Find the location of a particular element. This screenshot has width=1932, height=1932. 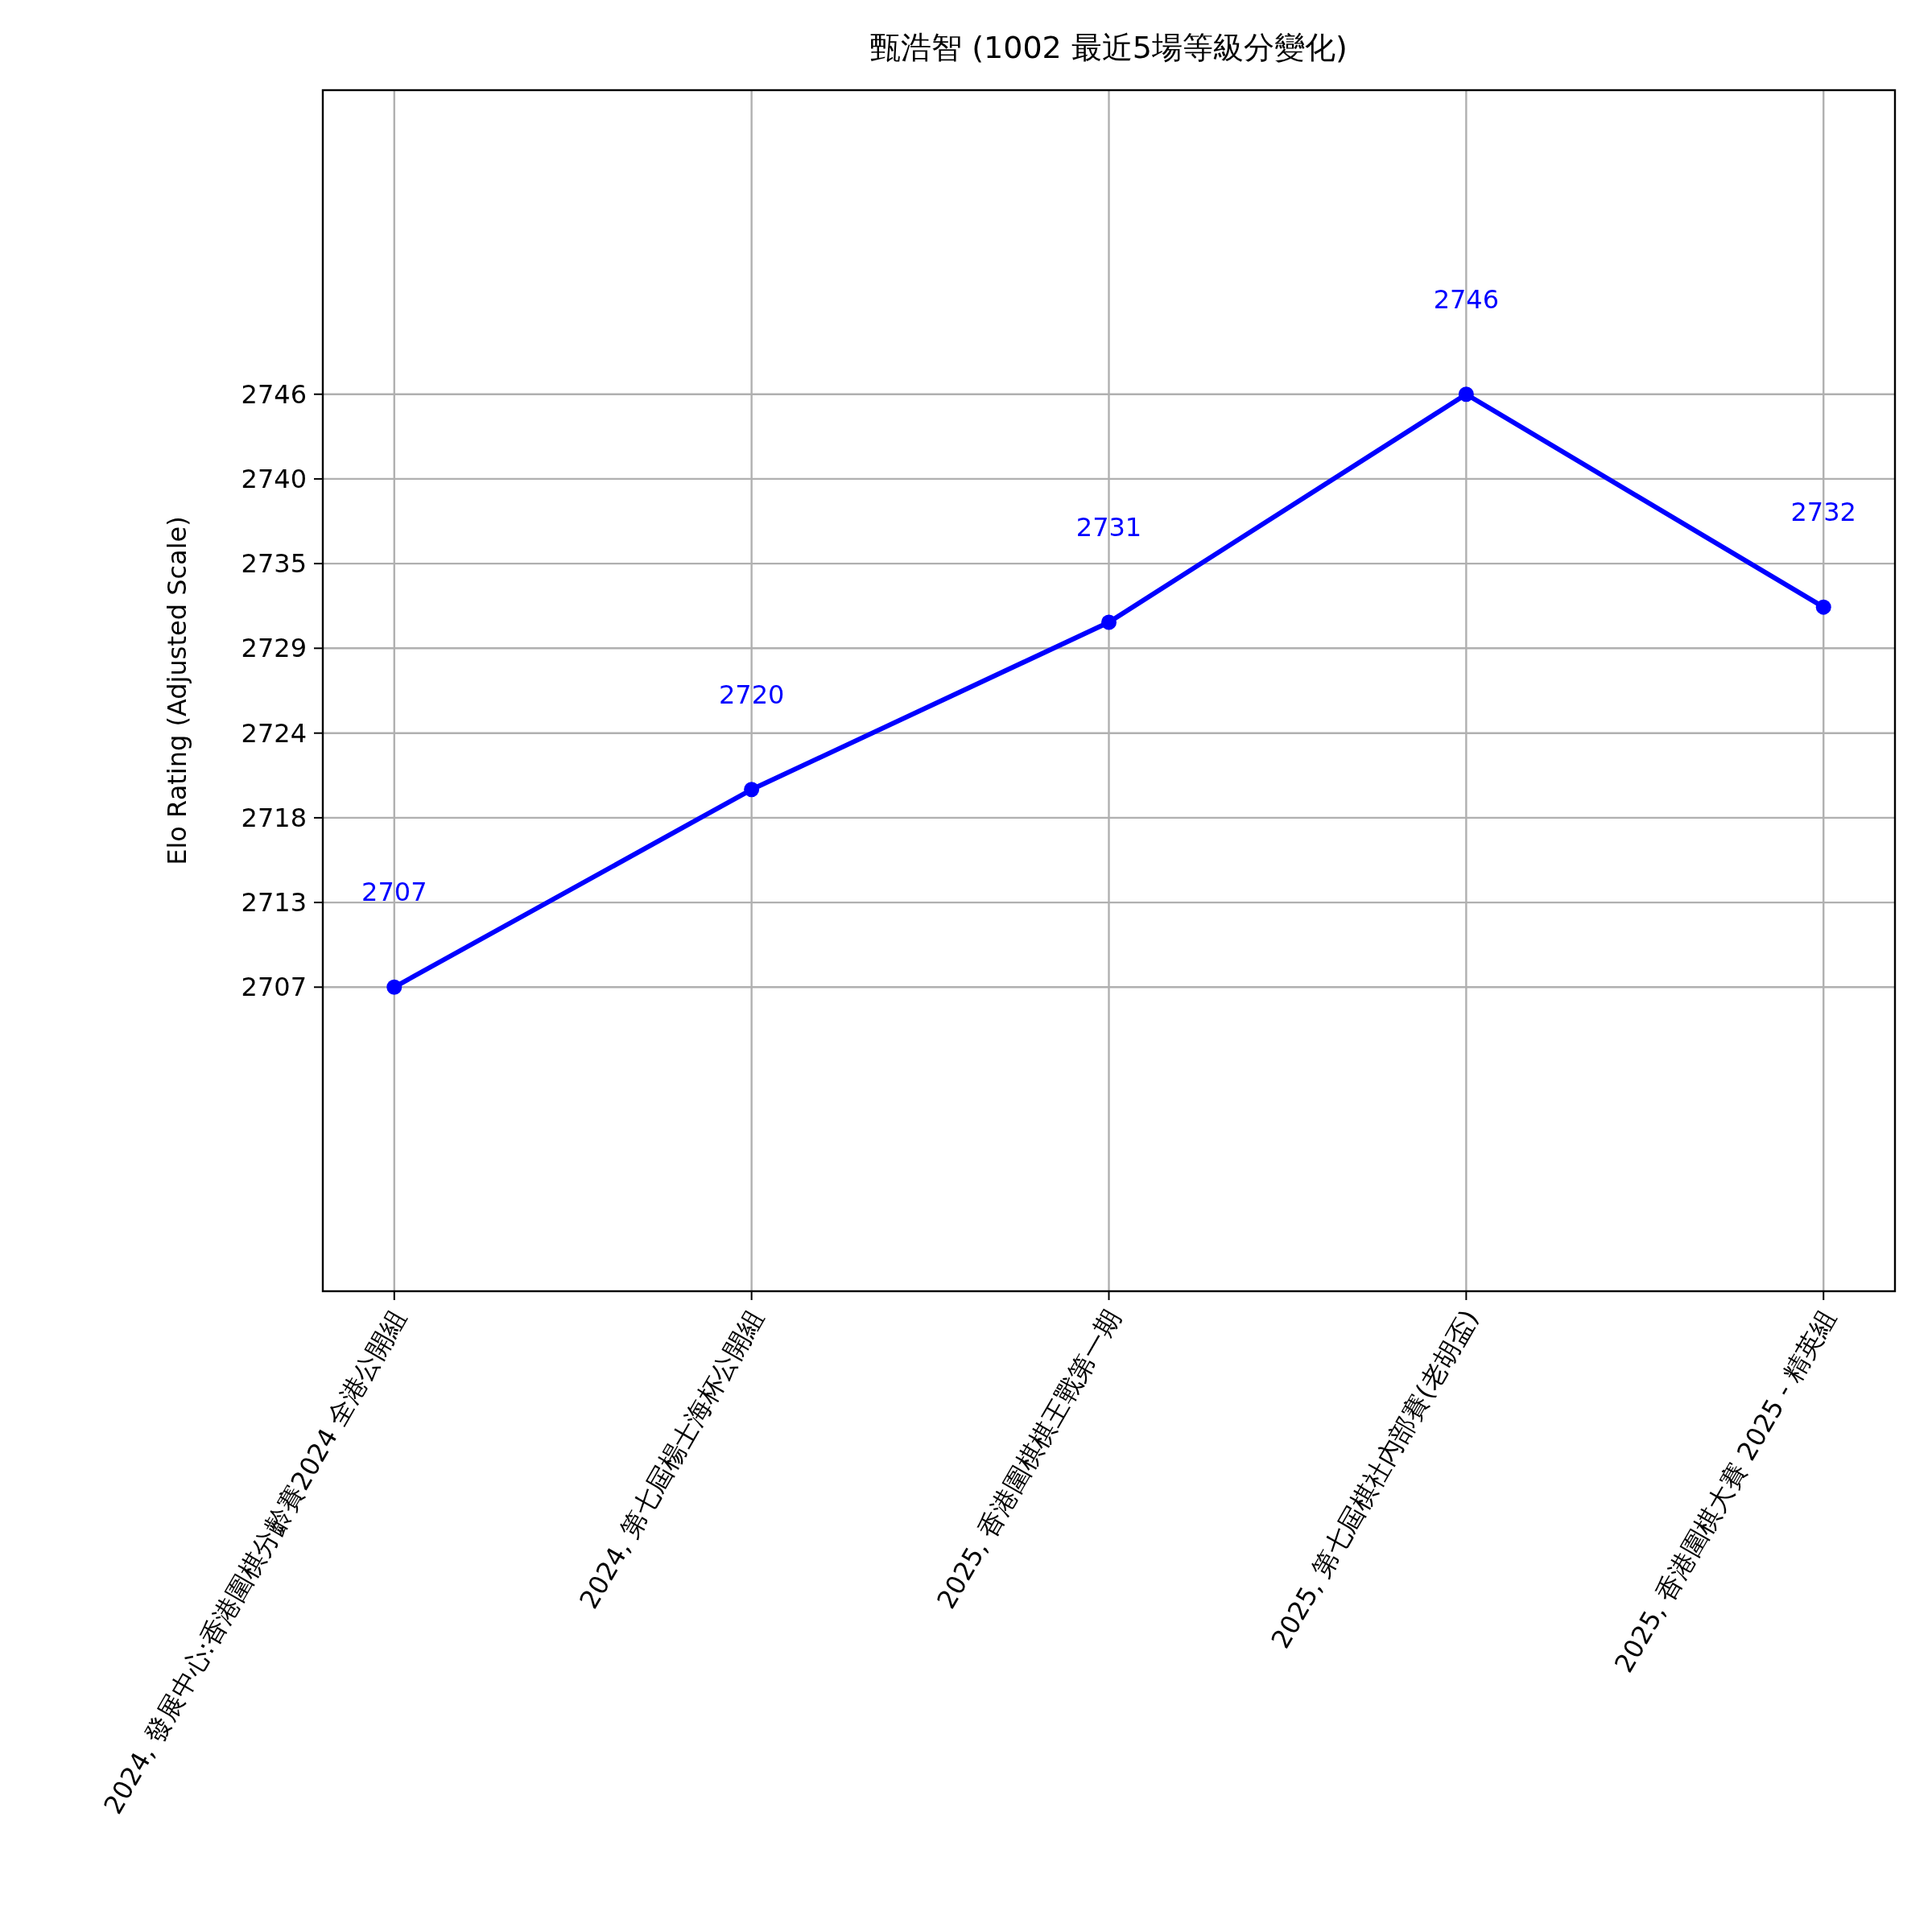

y-tick-label: 2707 is located at coordinates (274, 987).